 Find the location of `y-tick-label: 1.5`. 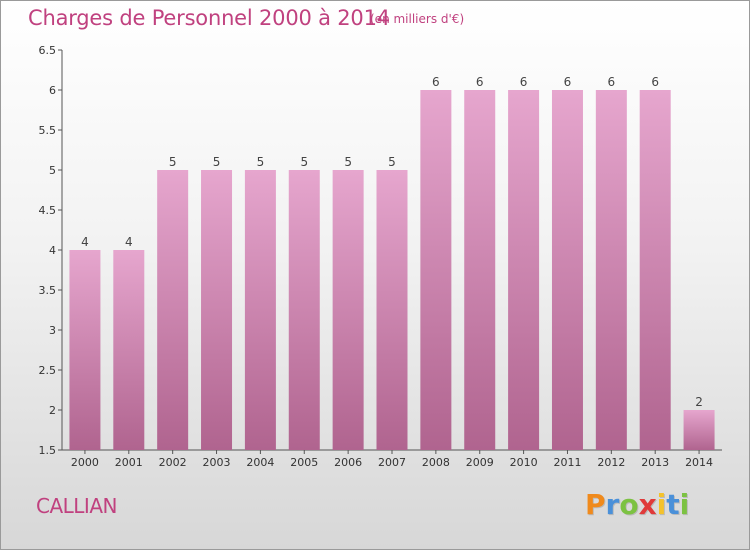

y-tick-label: 1.5 is located at coordinates (48, 450).